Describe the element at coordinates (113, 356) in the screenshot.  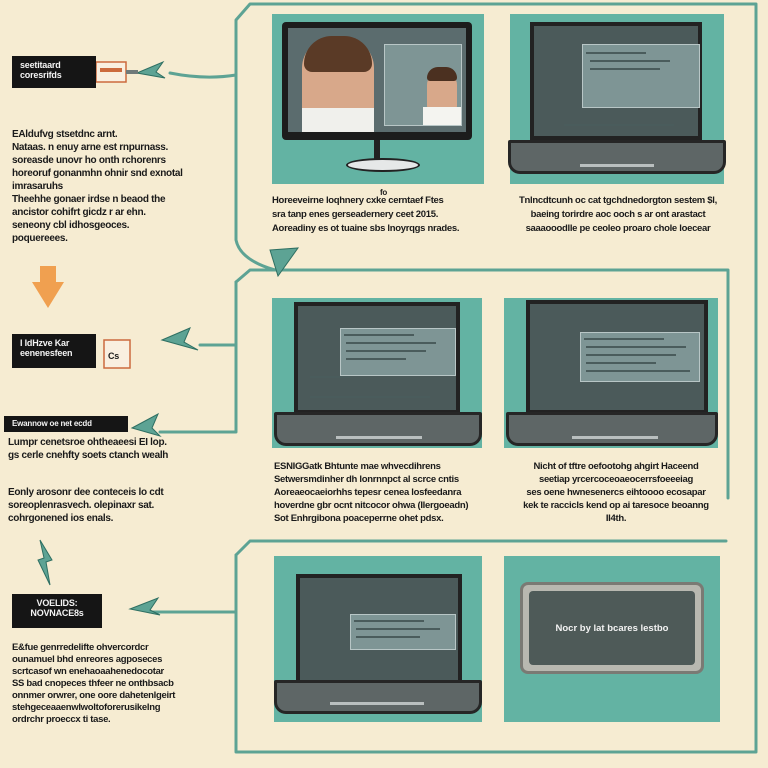
I see `step-tag-2-side: Cs` at that location.